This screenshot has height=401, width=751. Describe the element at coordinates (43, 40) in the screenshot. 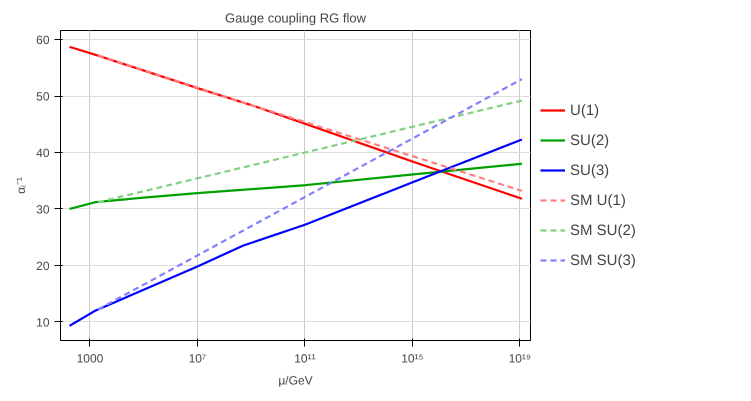

I see `y-tick-label: 60` at that location.